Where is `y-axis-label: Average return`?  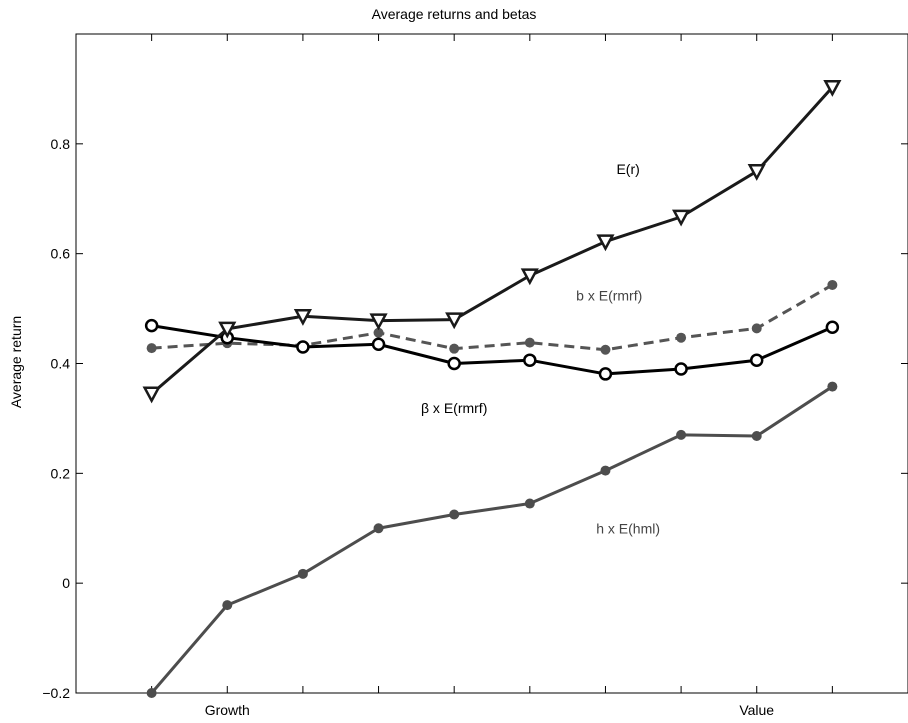 y-axis-label: Average return is located at coordinates (16, 362).